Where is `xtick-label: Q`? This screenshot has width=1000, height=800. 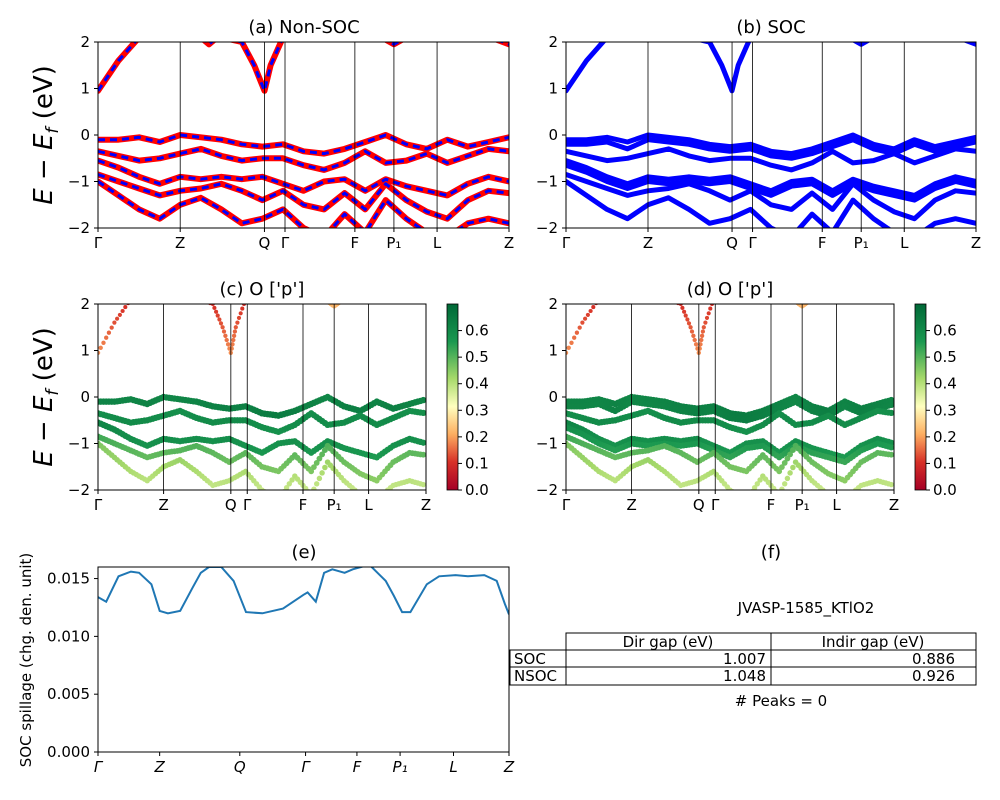
xtick-label: Q is located at coordinates (231, 505).